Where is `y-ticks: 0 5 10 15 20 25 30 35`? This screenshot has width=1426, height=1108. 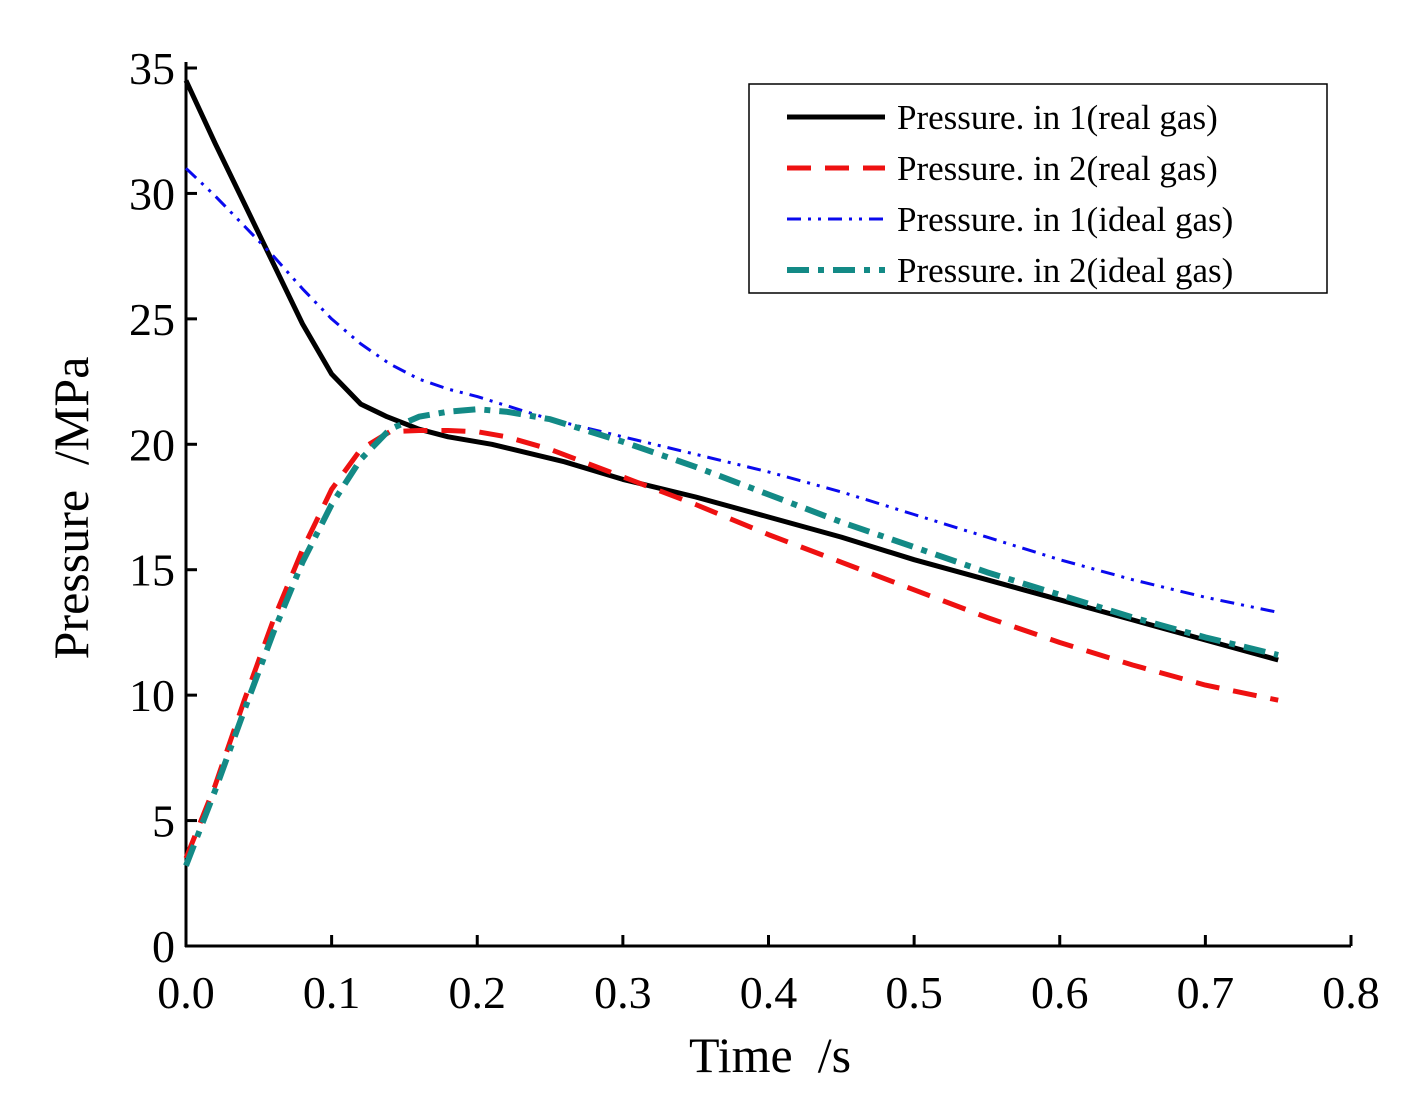 y-ticks: 0 5 10 15 20 25 30 35 is located at coordinates (163, 507).